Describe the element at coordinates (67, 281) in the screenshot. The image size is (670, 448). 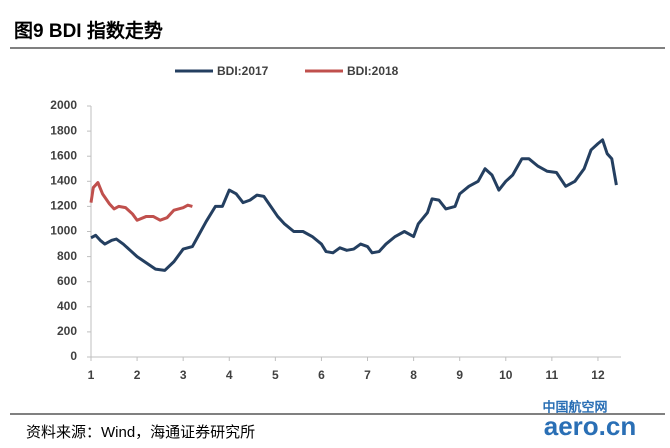
I see `y-tick-label: 600` at that location.